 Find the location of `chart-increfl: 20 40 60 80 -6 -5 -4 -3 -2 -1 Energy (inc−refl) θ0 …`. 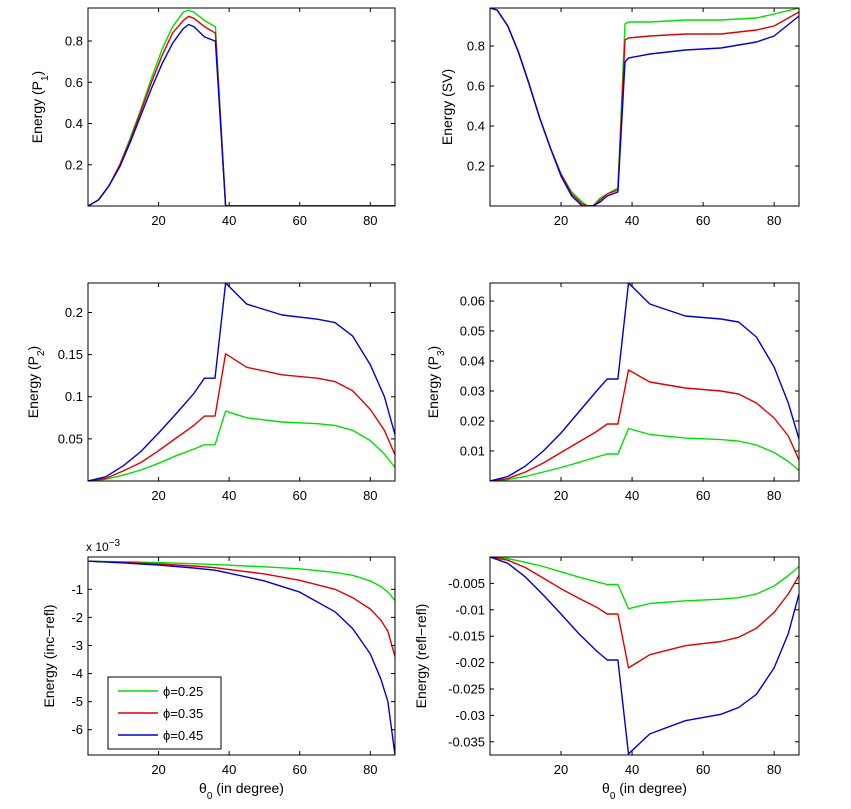

chart-increfl: 20 40 60 80 -6 -5 -4 -3 -2 -1 Energy (inc−refl) θ0 … is located at coordinates (218, 670).